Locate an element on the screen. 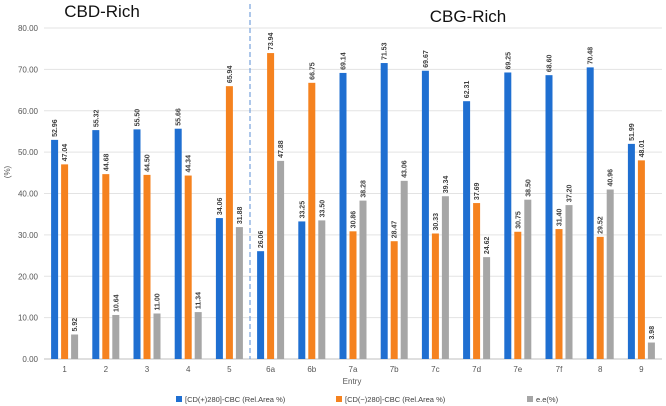 Image resolution: width=666 pixels, height=406 pixels. x-tick-label: 7f is located at coordinates (559, 369).